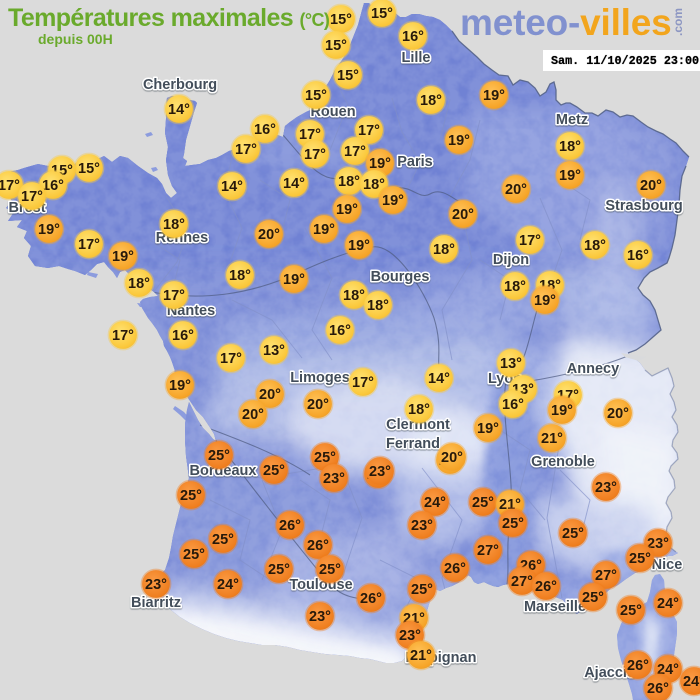  Describe the element at coordinates (320, 378) in the screenshot. I see `svg-text: Limoges` at that location.